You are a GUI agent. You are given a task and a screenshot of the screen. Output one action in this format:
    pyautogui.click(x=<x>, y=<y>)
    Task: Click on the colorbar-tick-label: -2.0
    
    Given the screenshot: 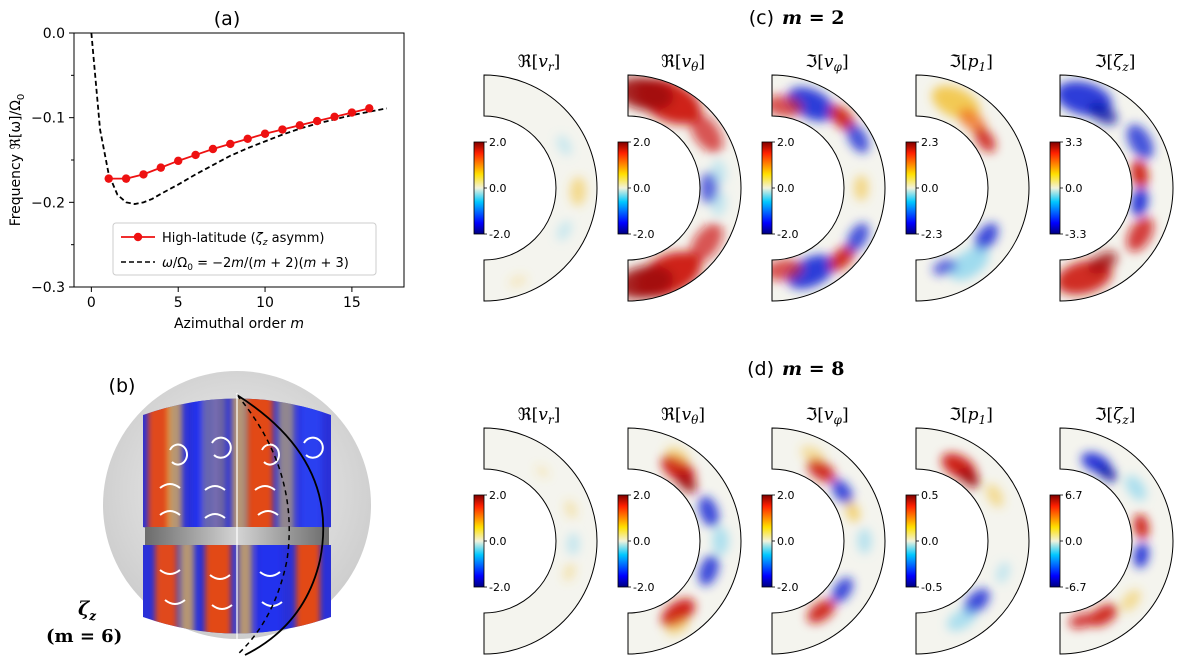 What is the action you would take?
    pyautogui.click(x=499, y=587)
    